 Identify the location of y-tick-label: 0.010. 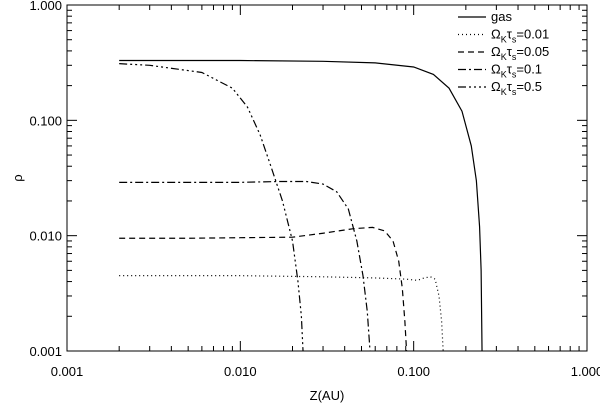
(45, 236).